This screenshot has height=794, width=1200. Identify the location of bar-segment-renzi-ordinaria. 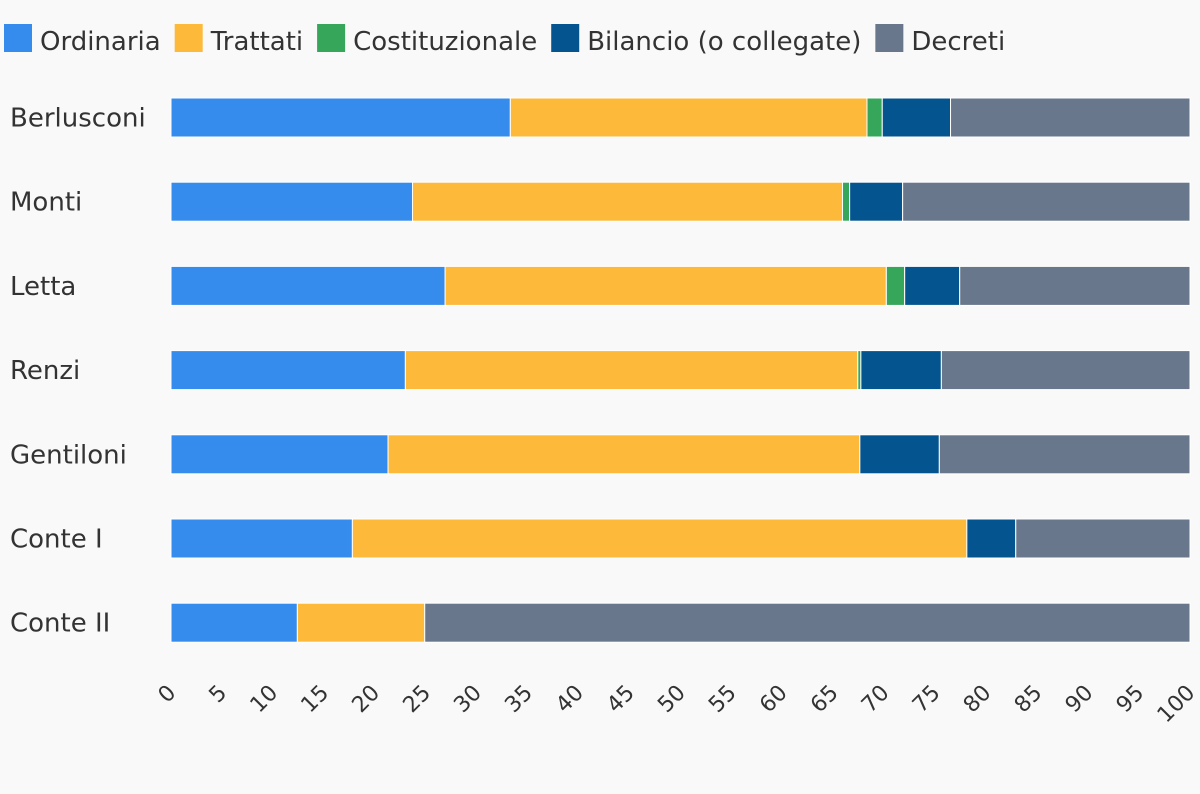
(288, 370).